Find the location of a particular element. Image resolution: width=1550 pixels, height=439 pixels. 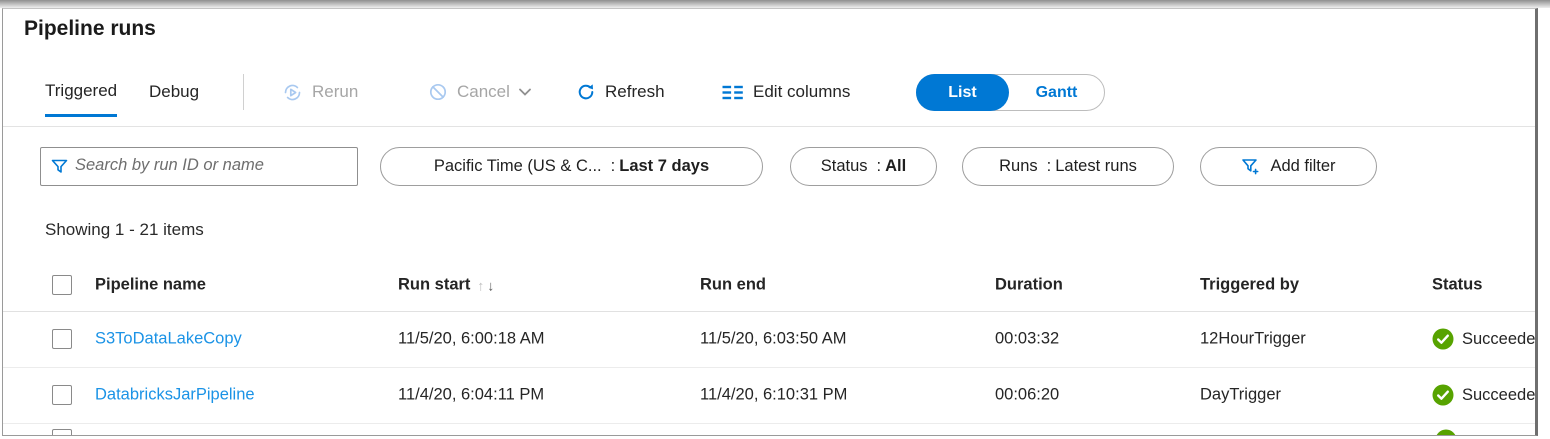

cancel-icon is located at coordinates (438, 92).